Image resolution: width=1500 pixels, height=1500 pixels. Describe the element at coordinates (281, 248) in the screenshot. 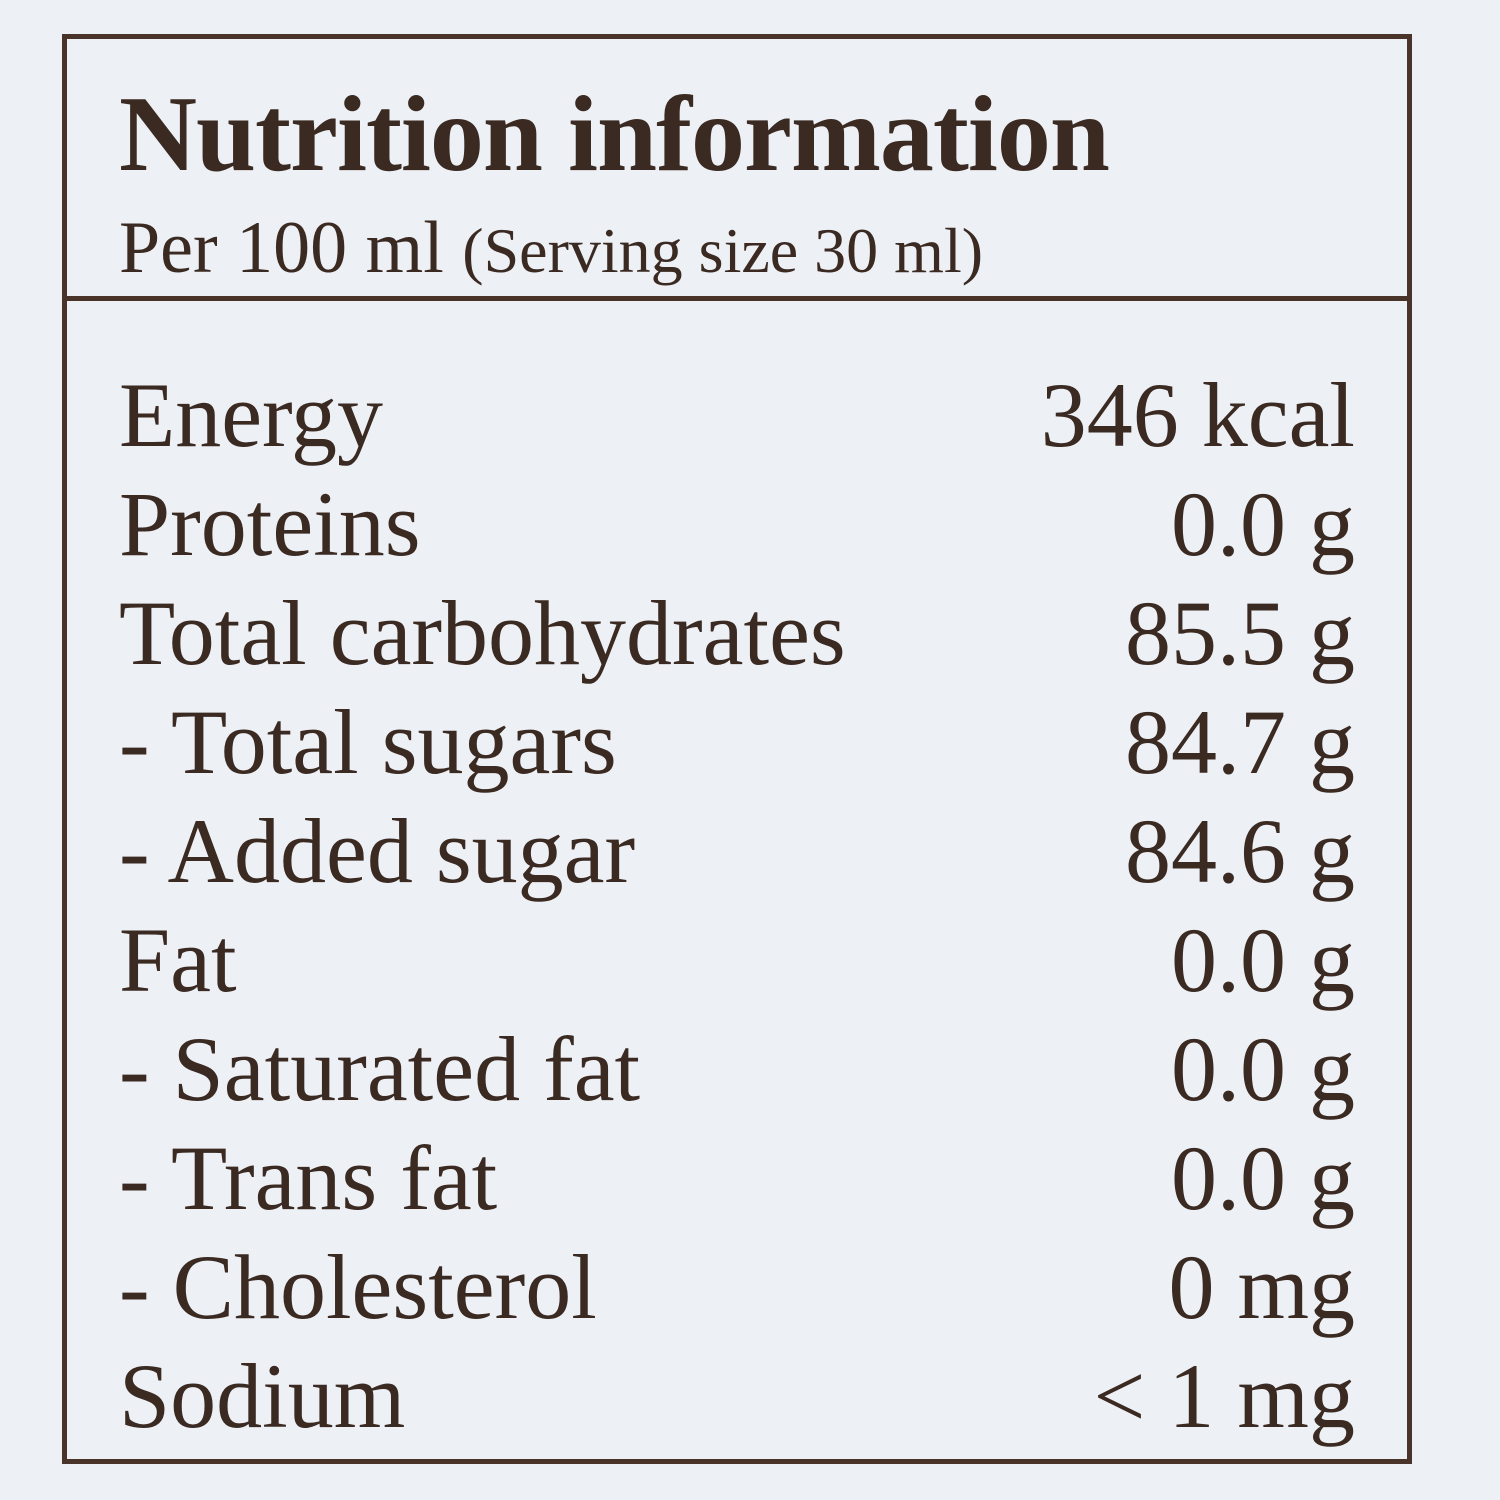

I see `subtitle: Per 100 ml` at that location.